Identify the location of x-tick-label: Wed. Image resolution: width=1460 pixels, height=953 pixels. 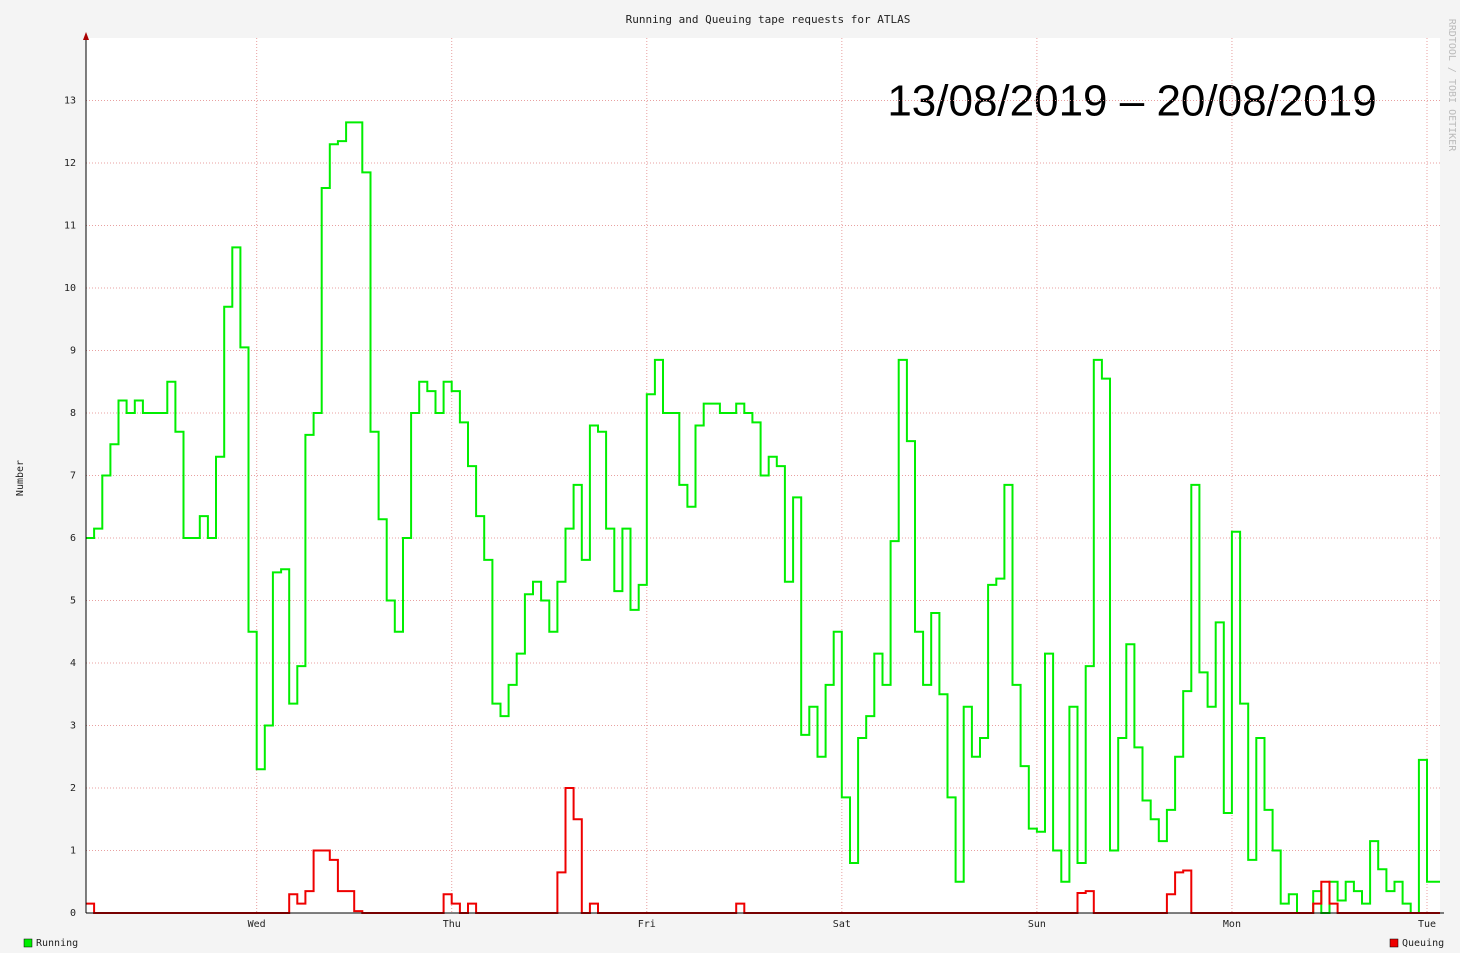
(257, 924).